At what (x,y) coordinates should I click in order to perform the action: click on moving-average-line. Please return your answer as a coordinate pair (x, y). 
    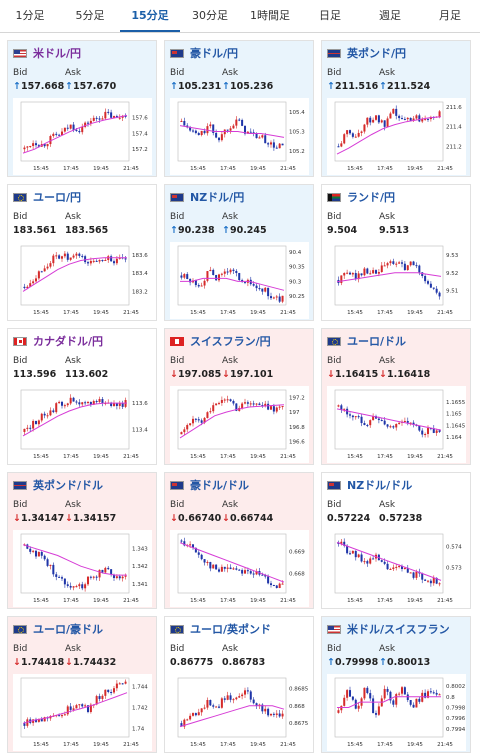
    Looking at the image, I should click on (389, 135).